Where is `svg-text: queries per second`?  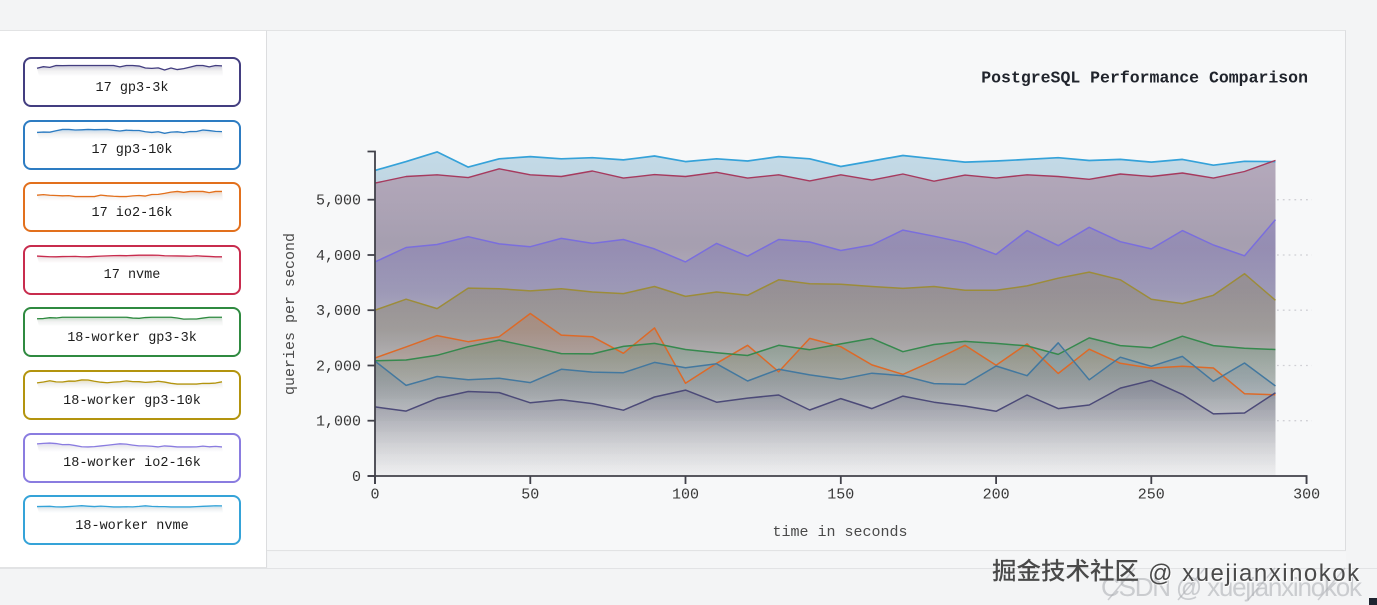
svg-text: queries per second is located at coordinates (290, 314).